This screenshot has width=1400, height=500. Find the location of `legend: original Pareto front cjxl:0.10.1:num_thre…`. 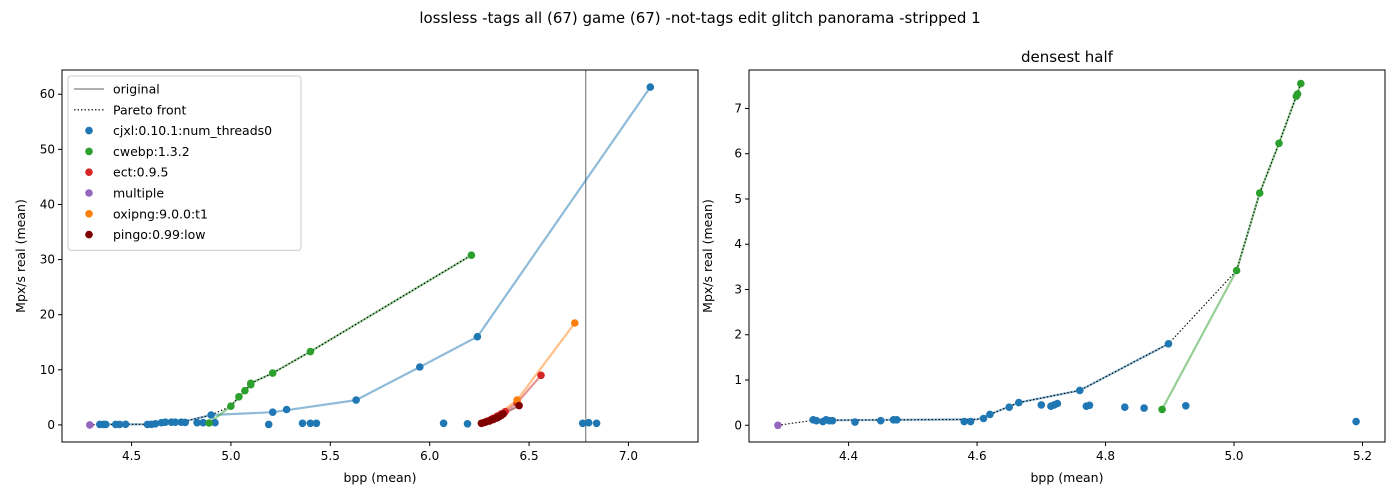

legend: original Pareto front cjxl:0.10.1:num_thre… is located at coordinates (184, 163).